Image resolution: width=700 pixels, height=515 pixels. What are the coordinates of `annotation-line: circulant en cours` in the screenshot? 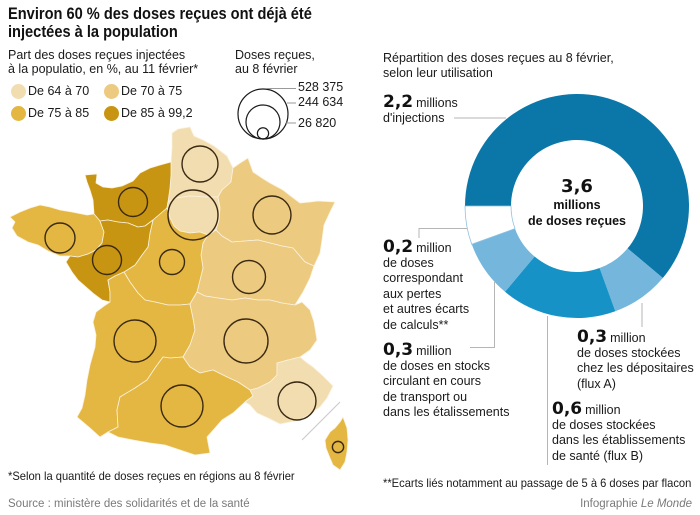 It's located at (432, 381).